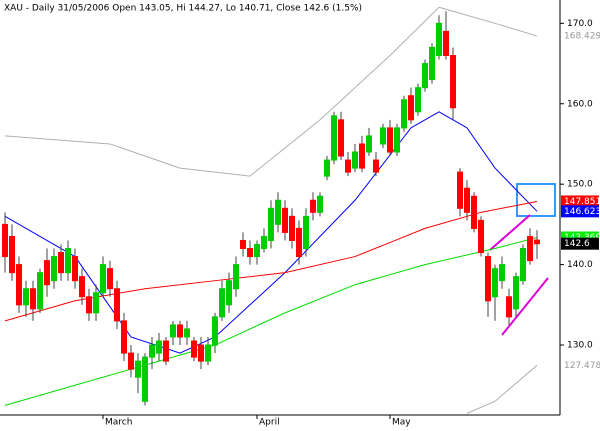 The width and height of the screenshot is (600, 431). Describe the element at coordinates (580, 185) in the screenshot. I see `y-tick-label: 150.0` at that location.